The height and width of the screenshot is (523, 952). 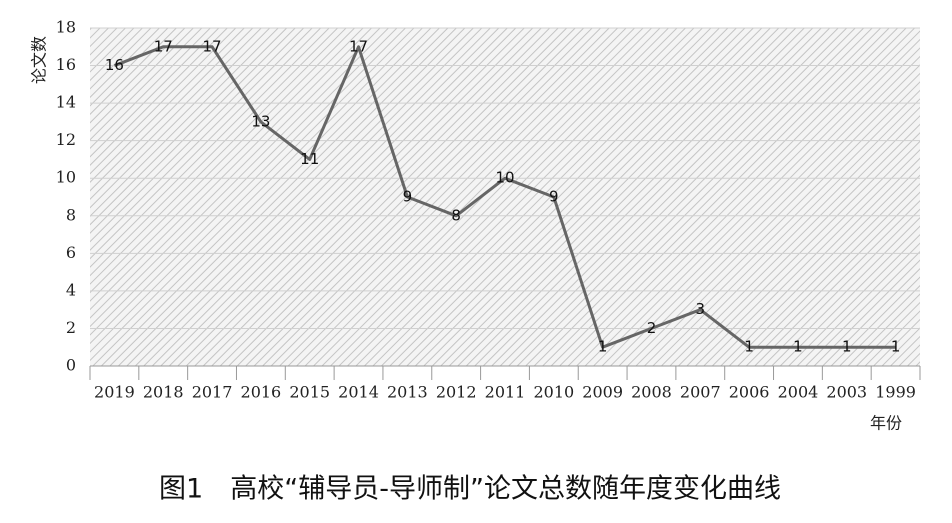 What do you see at coordinates (309, 392) in the screenshot?
I see `x-tick-label: 2015` at bounding box center [309, 392].